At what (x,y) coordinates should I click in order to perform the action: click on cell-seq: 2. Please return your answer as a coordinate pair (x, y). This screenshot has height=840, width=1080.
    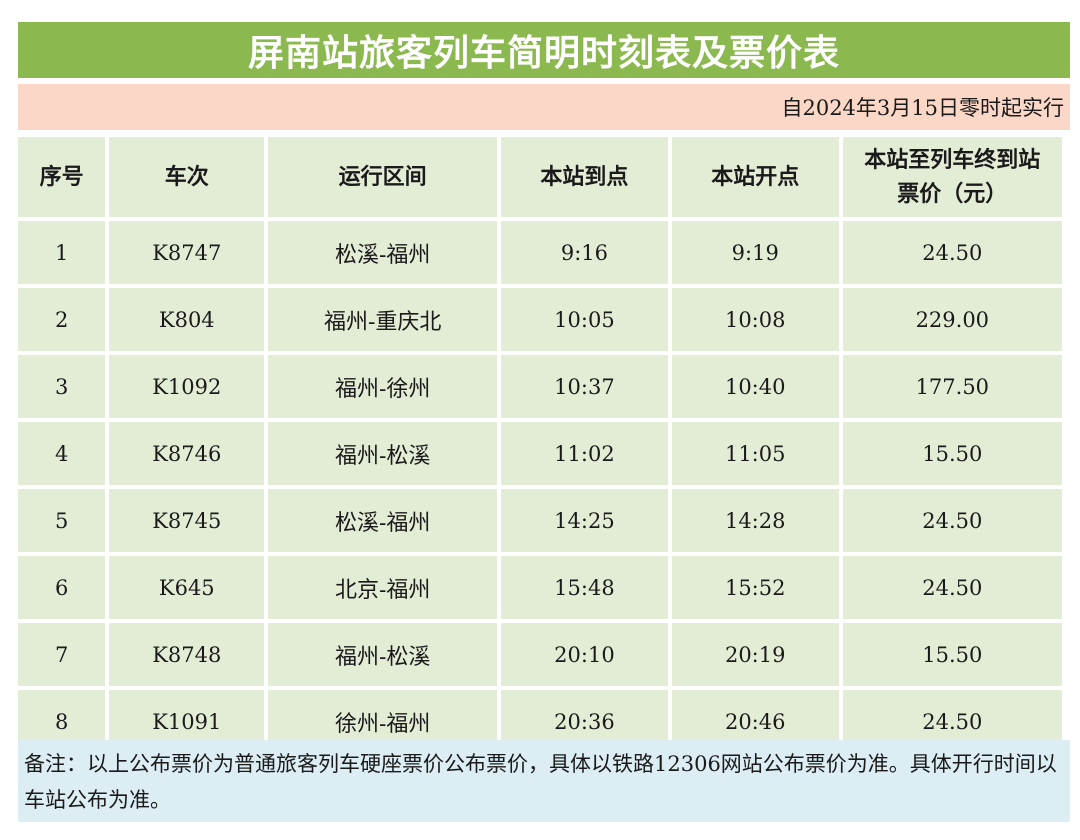
    Looking at the image, I should click on (62, 319).